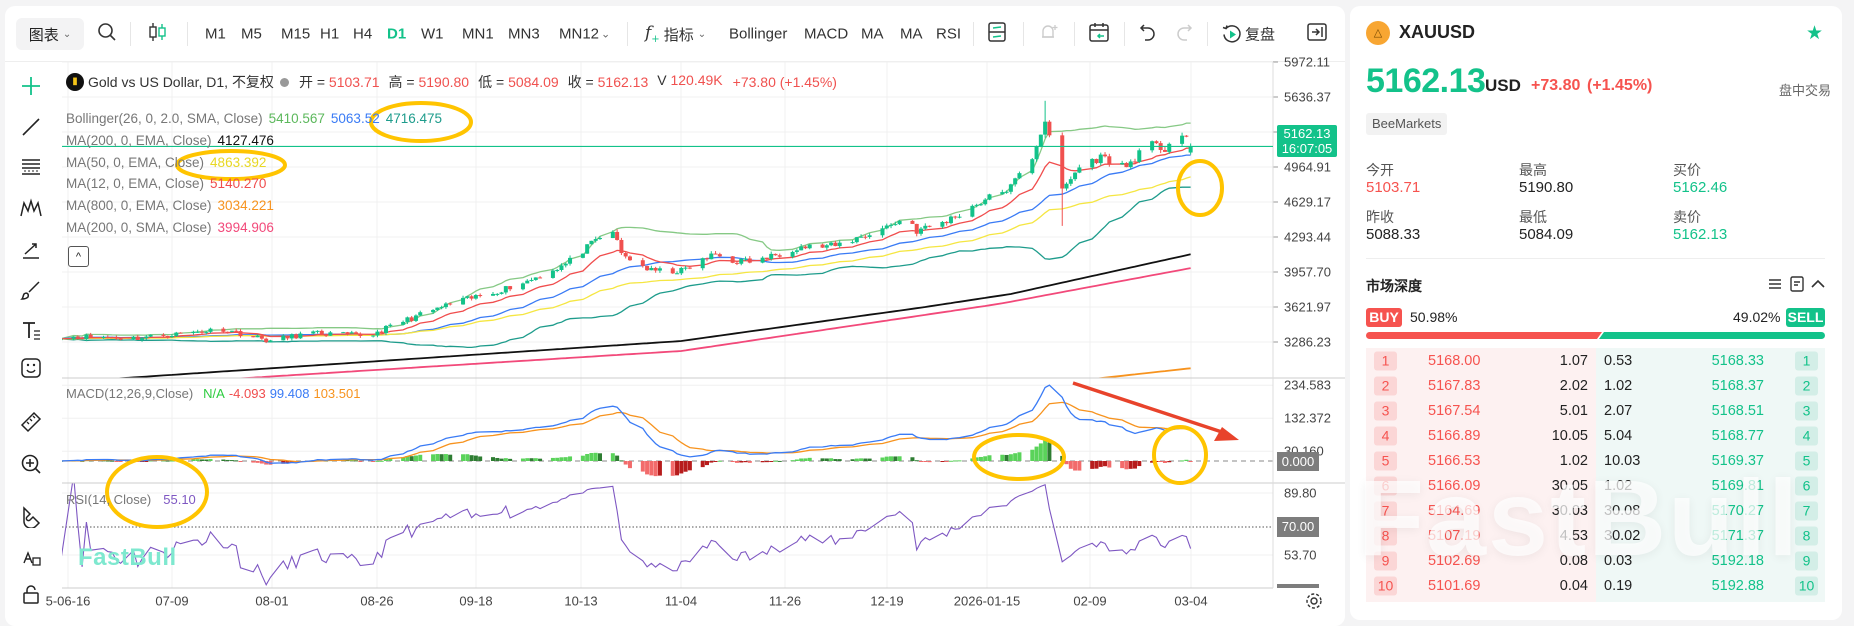 The image size is (1854, 626). What do you see at coordinates (31, 517) in the screenshot?
I see `tool-magnet` at bounding box center [31, 517].